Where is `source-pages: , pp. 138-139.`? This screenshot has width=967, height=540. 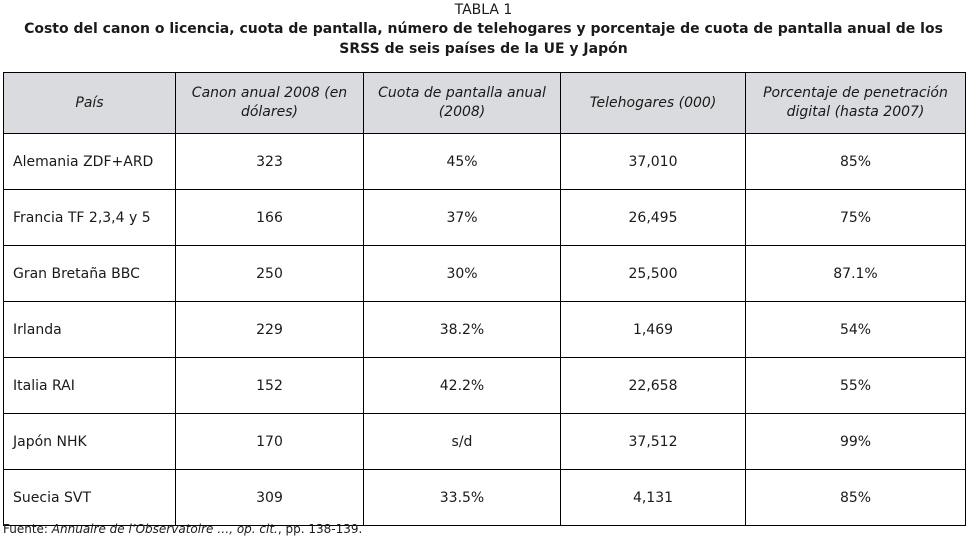 source-pages: , pp. 138-139. is located at coordinates (320, 529).